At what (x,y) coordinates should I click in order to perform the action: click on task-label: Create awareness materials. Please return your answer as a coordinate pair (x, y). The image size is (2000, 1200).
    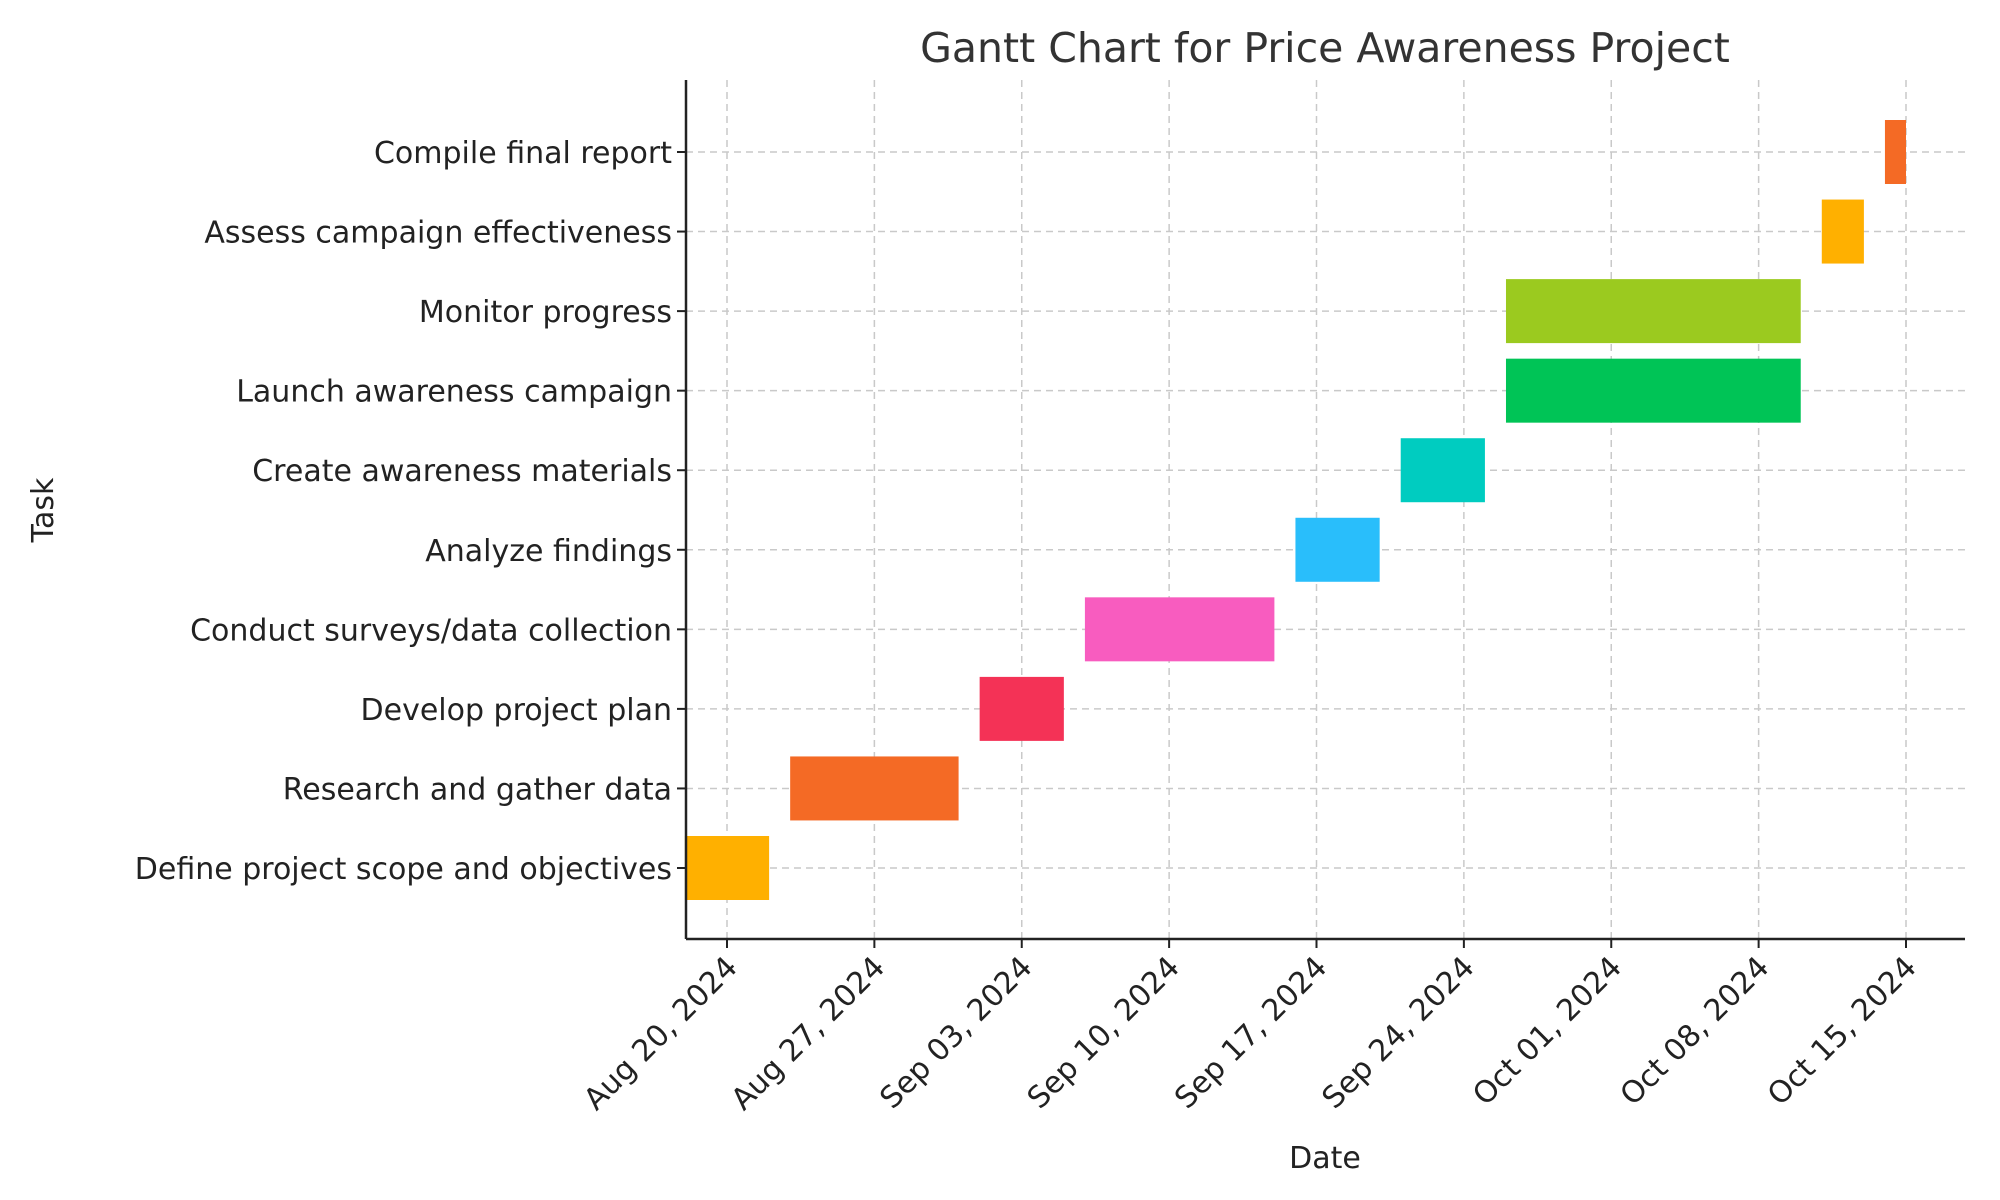
    Looking at the image, I should click on (462, 471).